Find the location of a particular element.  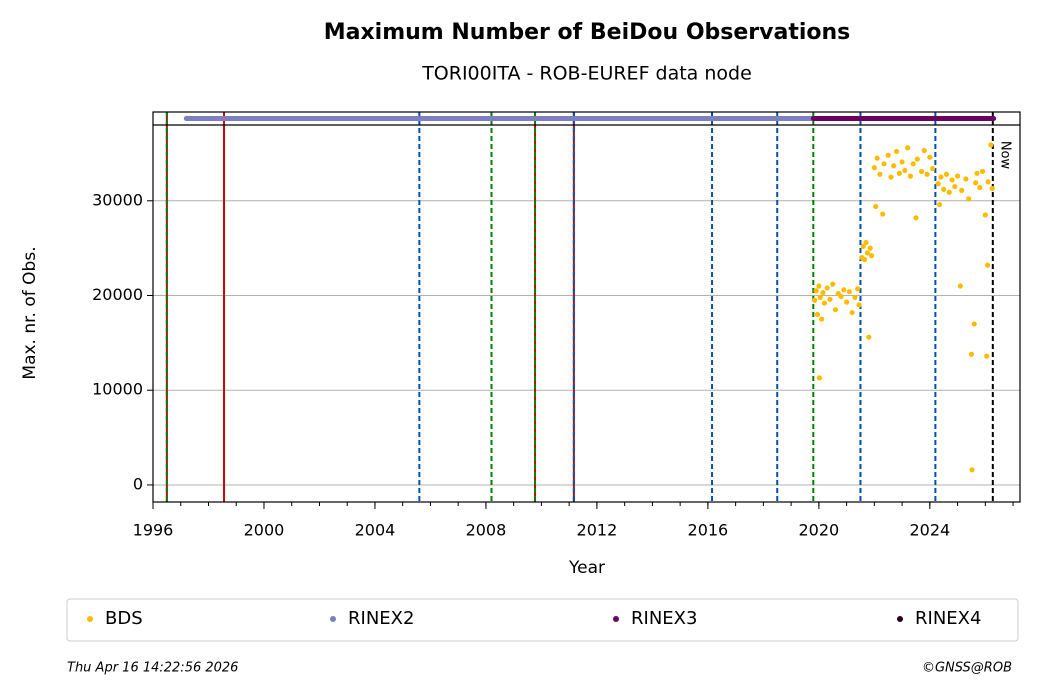

x-tick-label: 2020 is located at coordinates (818, 530).